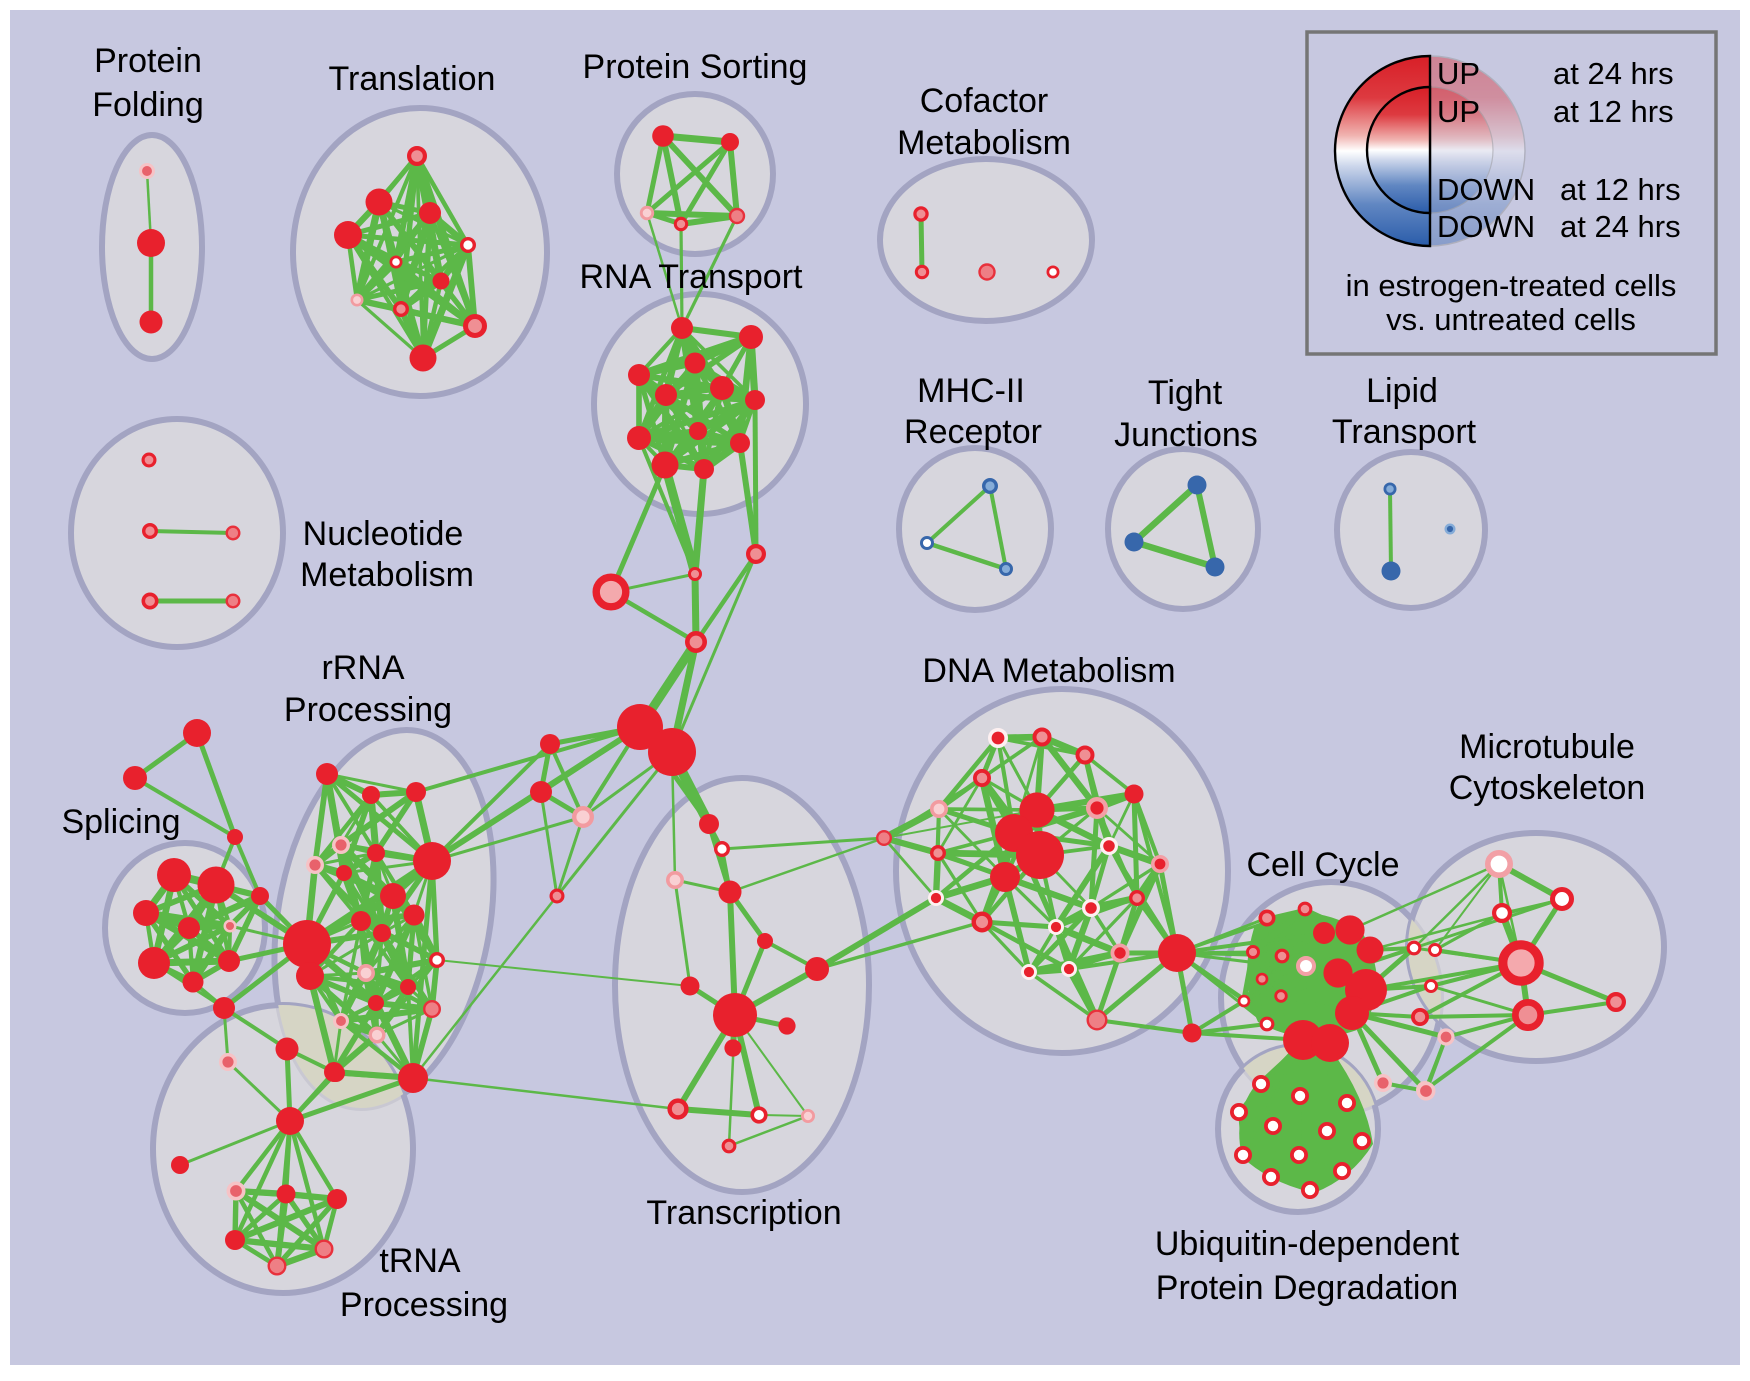 The width and height of the screenshot is (1750, 1381). I want to click on svg-text: tRNA, so click(420, 1261).